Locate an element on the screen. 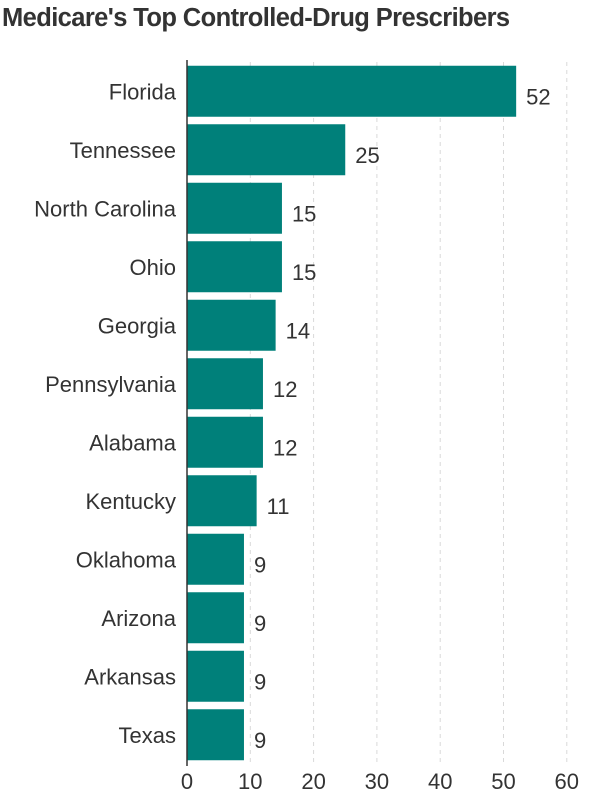 This screenshot has width=599, height=799. category-label: Arkansas is located at coordinates (130, 676).